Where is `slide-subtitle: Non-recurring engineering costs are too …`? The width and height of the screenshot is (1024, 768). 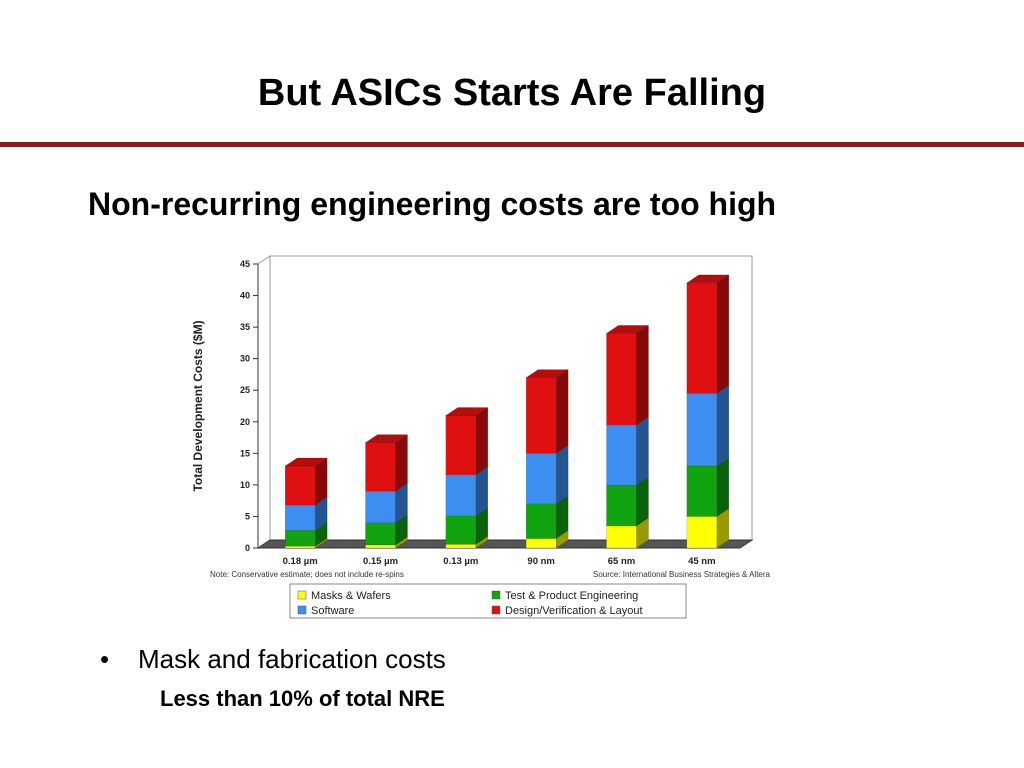
slide-subtitle: Non-recurring engineering costs are too … is located at coordinates (432, 204).